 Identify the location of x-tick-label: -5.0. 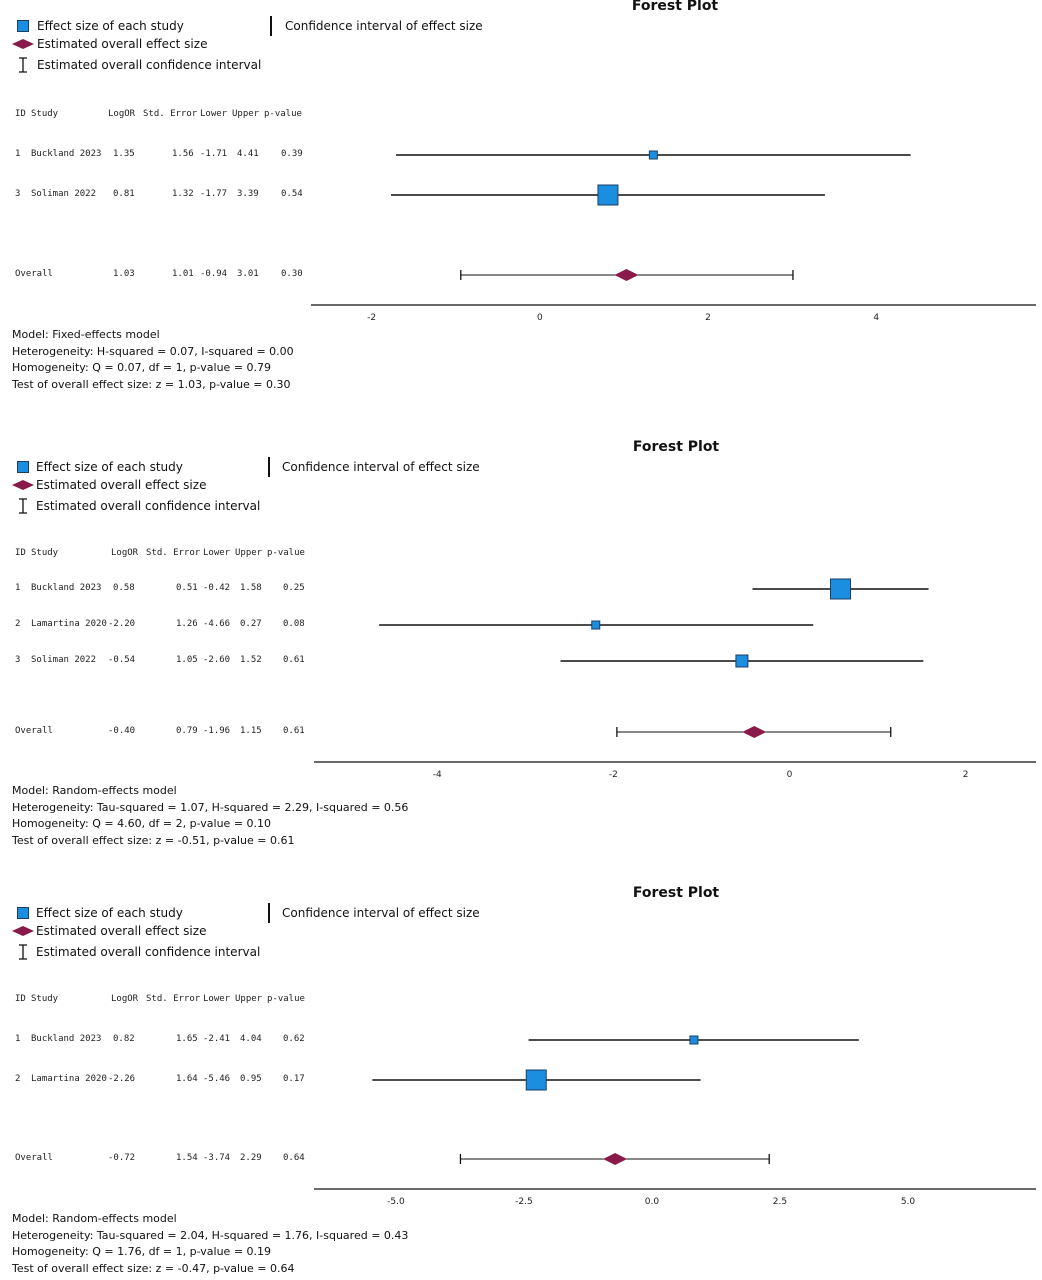
(396, 1202).